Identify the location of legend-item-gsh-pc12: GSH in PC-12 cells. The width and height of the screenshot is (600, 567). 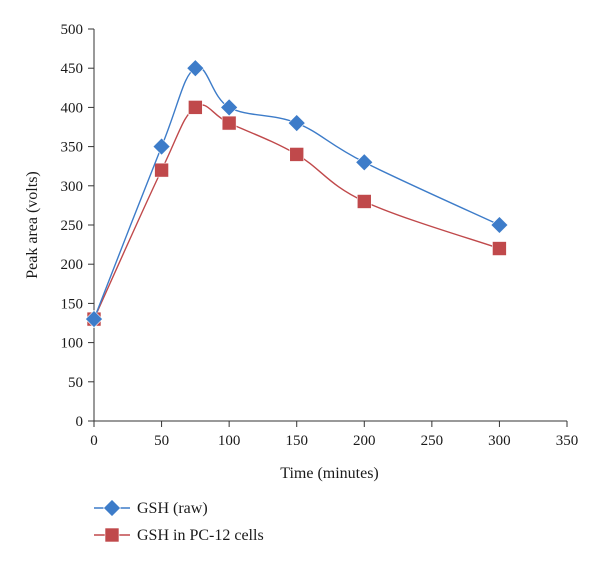
(179, 535).